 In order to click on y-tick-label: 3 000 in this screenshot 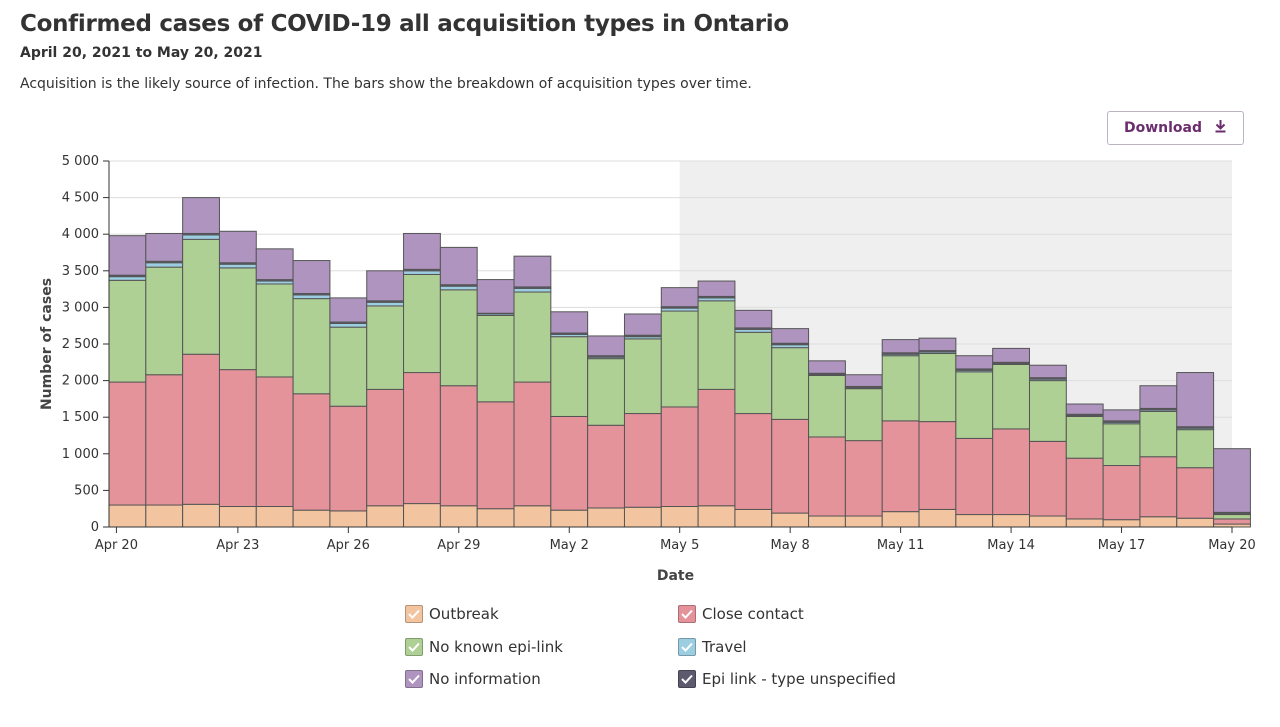, I will do `click(80, 307)`.